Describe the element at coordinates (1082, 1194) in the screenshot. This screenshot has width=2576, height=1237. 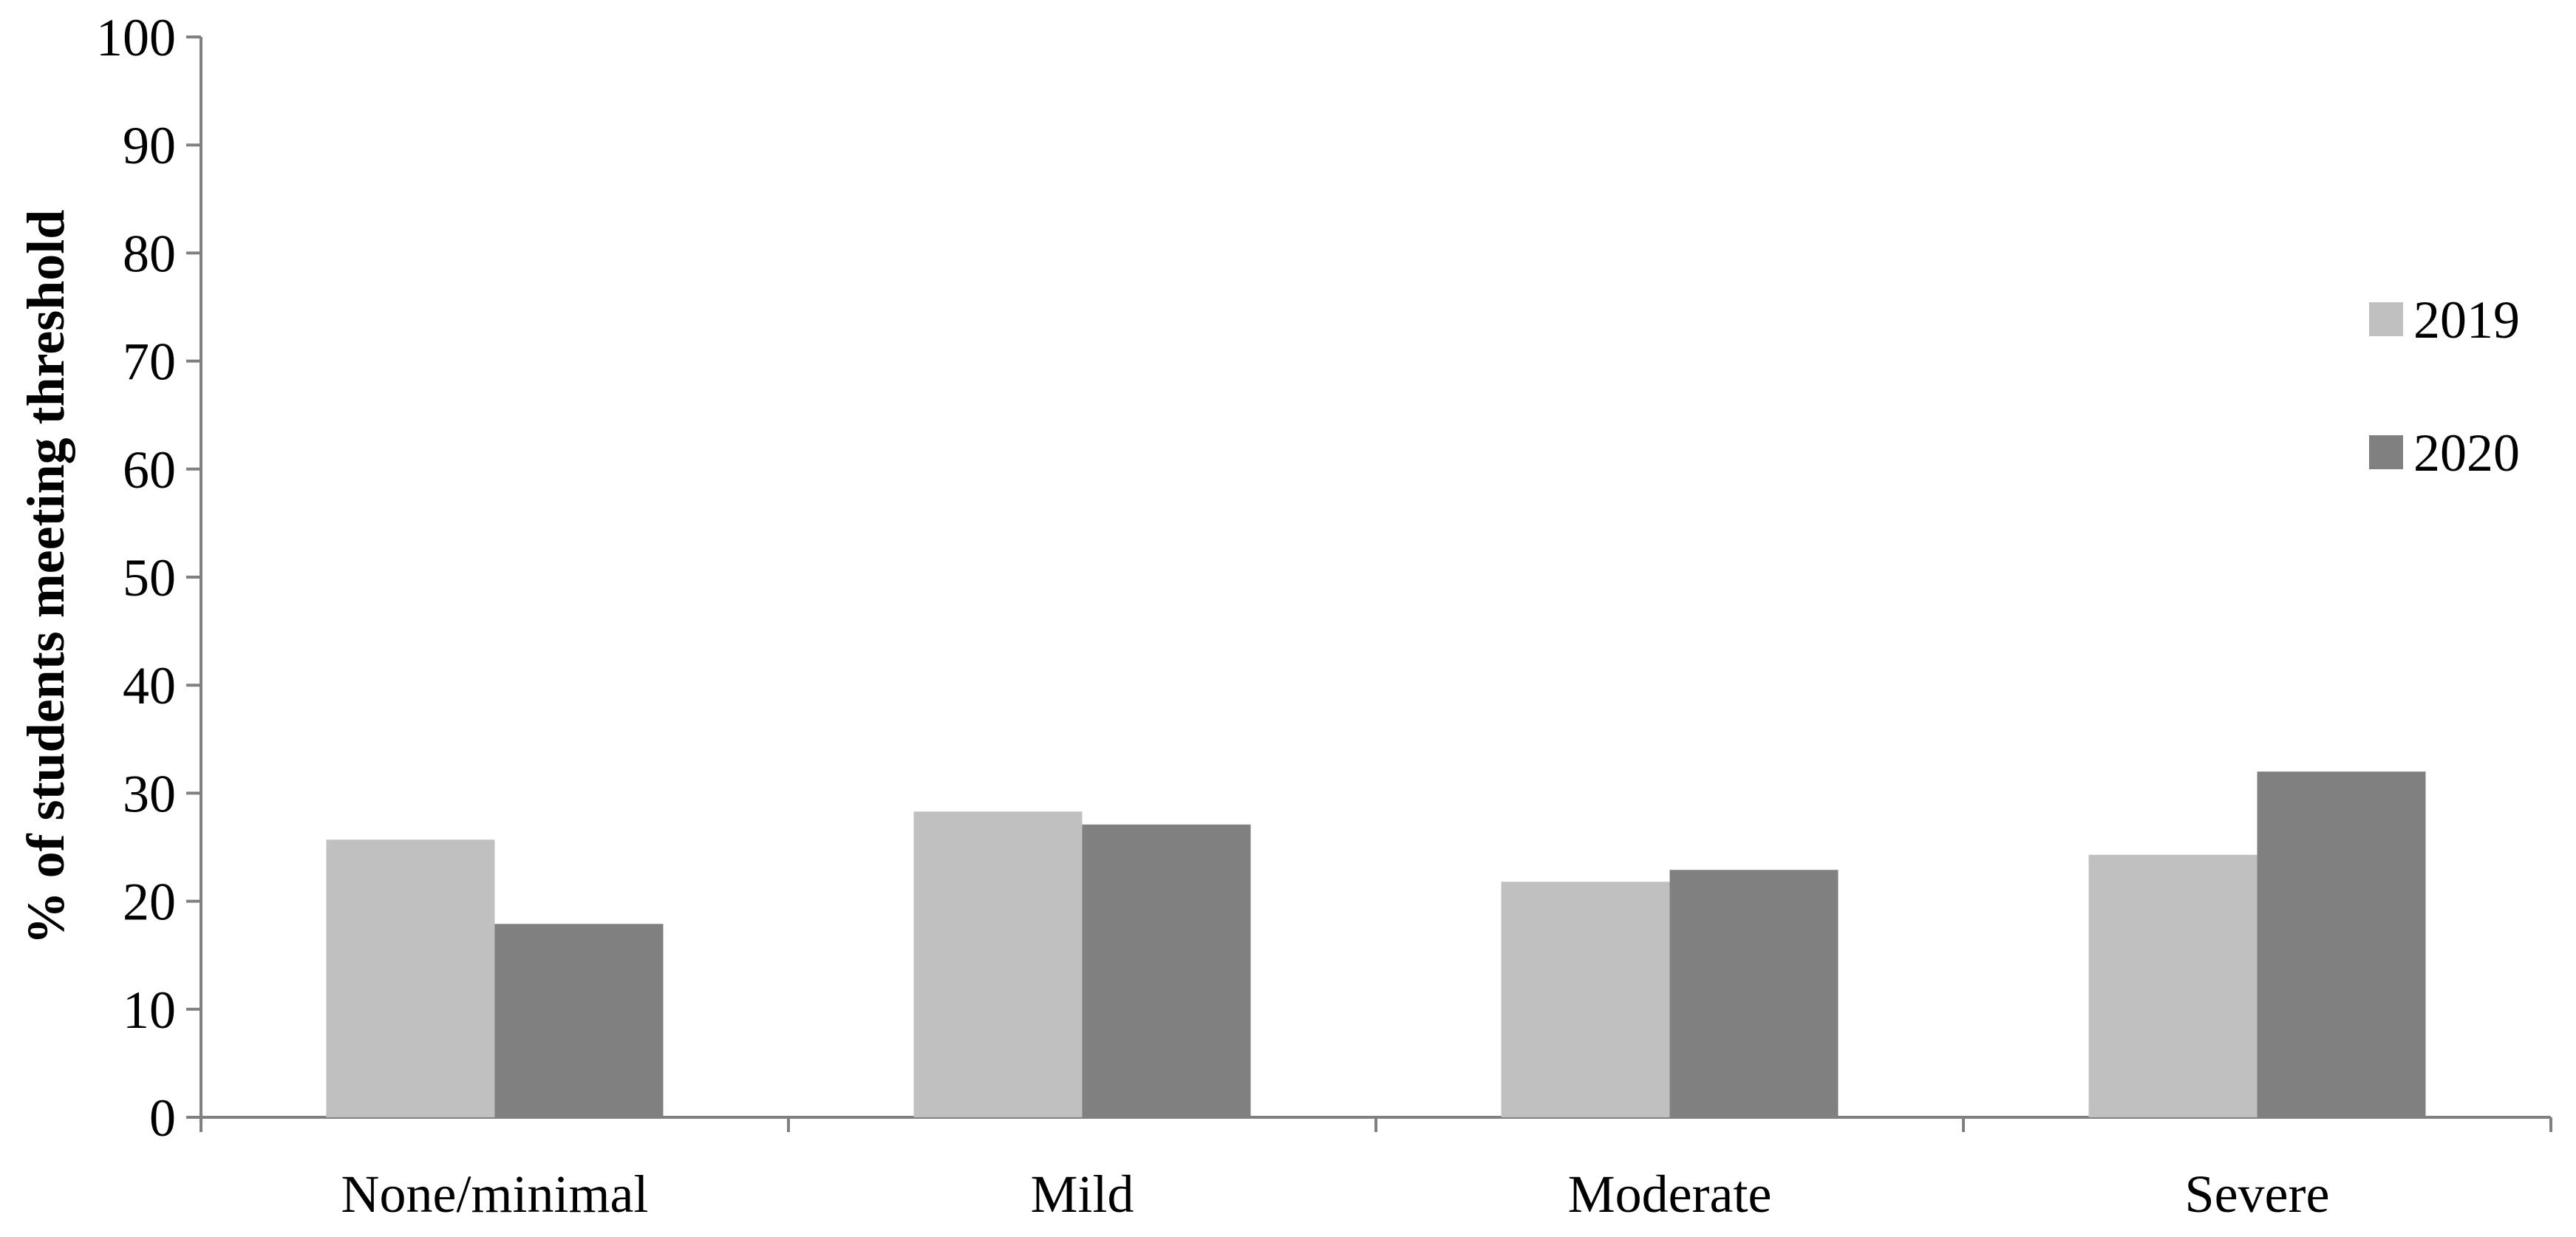
I see `x-category-label: Mild` at that location.